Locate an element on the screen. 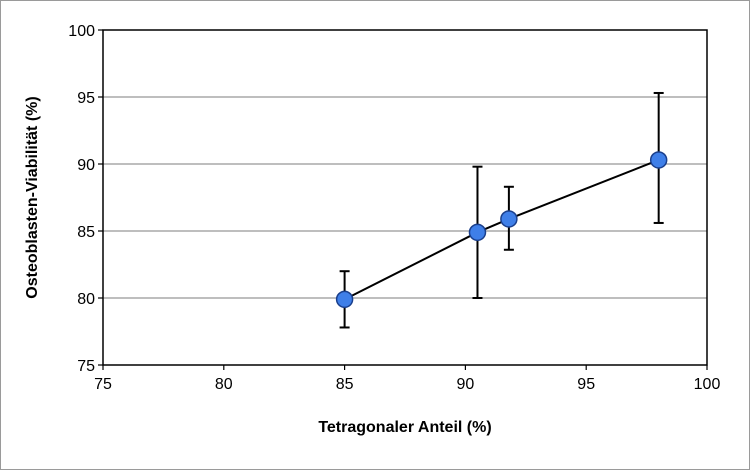 This screenshot has width=750, height=470. x-axis-title: Tetragonaler Anteil (%) is located at coordinates (404, 427).